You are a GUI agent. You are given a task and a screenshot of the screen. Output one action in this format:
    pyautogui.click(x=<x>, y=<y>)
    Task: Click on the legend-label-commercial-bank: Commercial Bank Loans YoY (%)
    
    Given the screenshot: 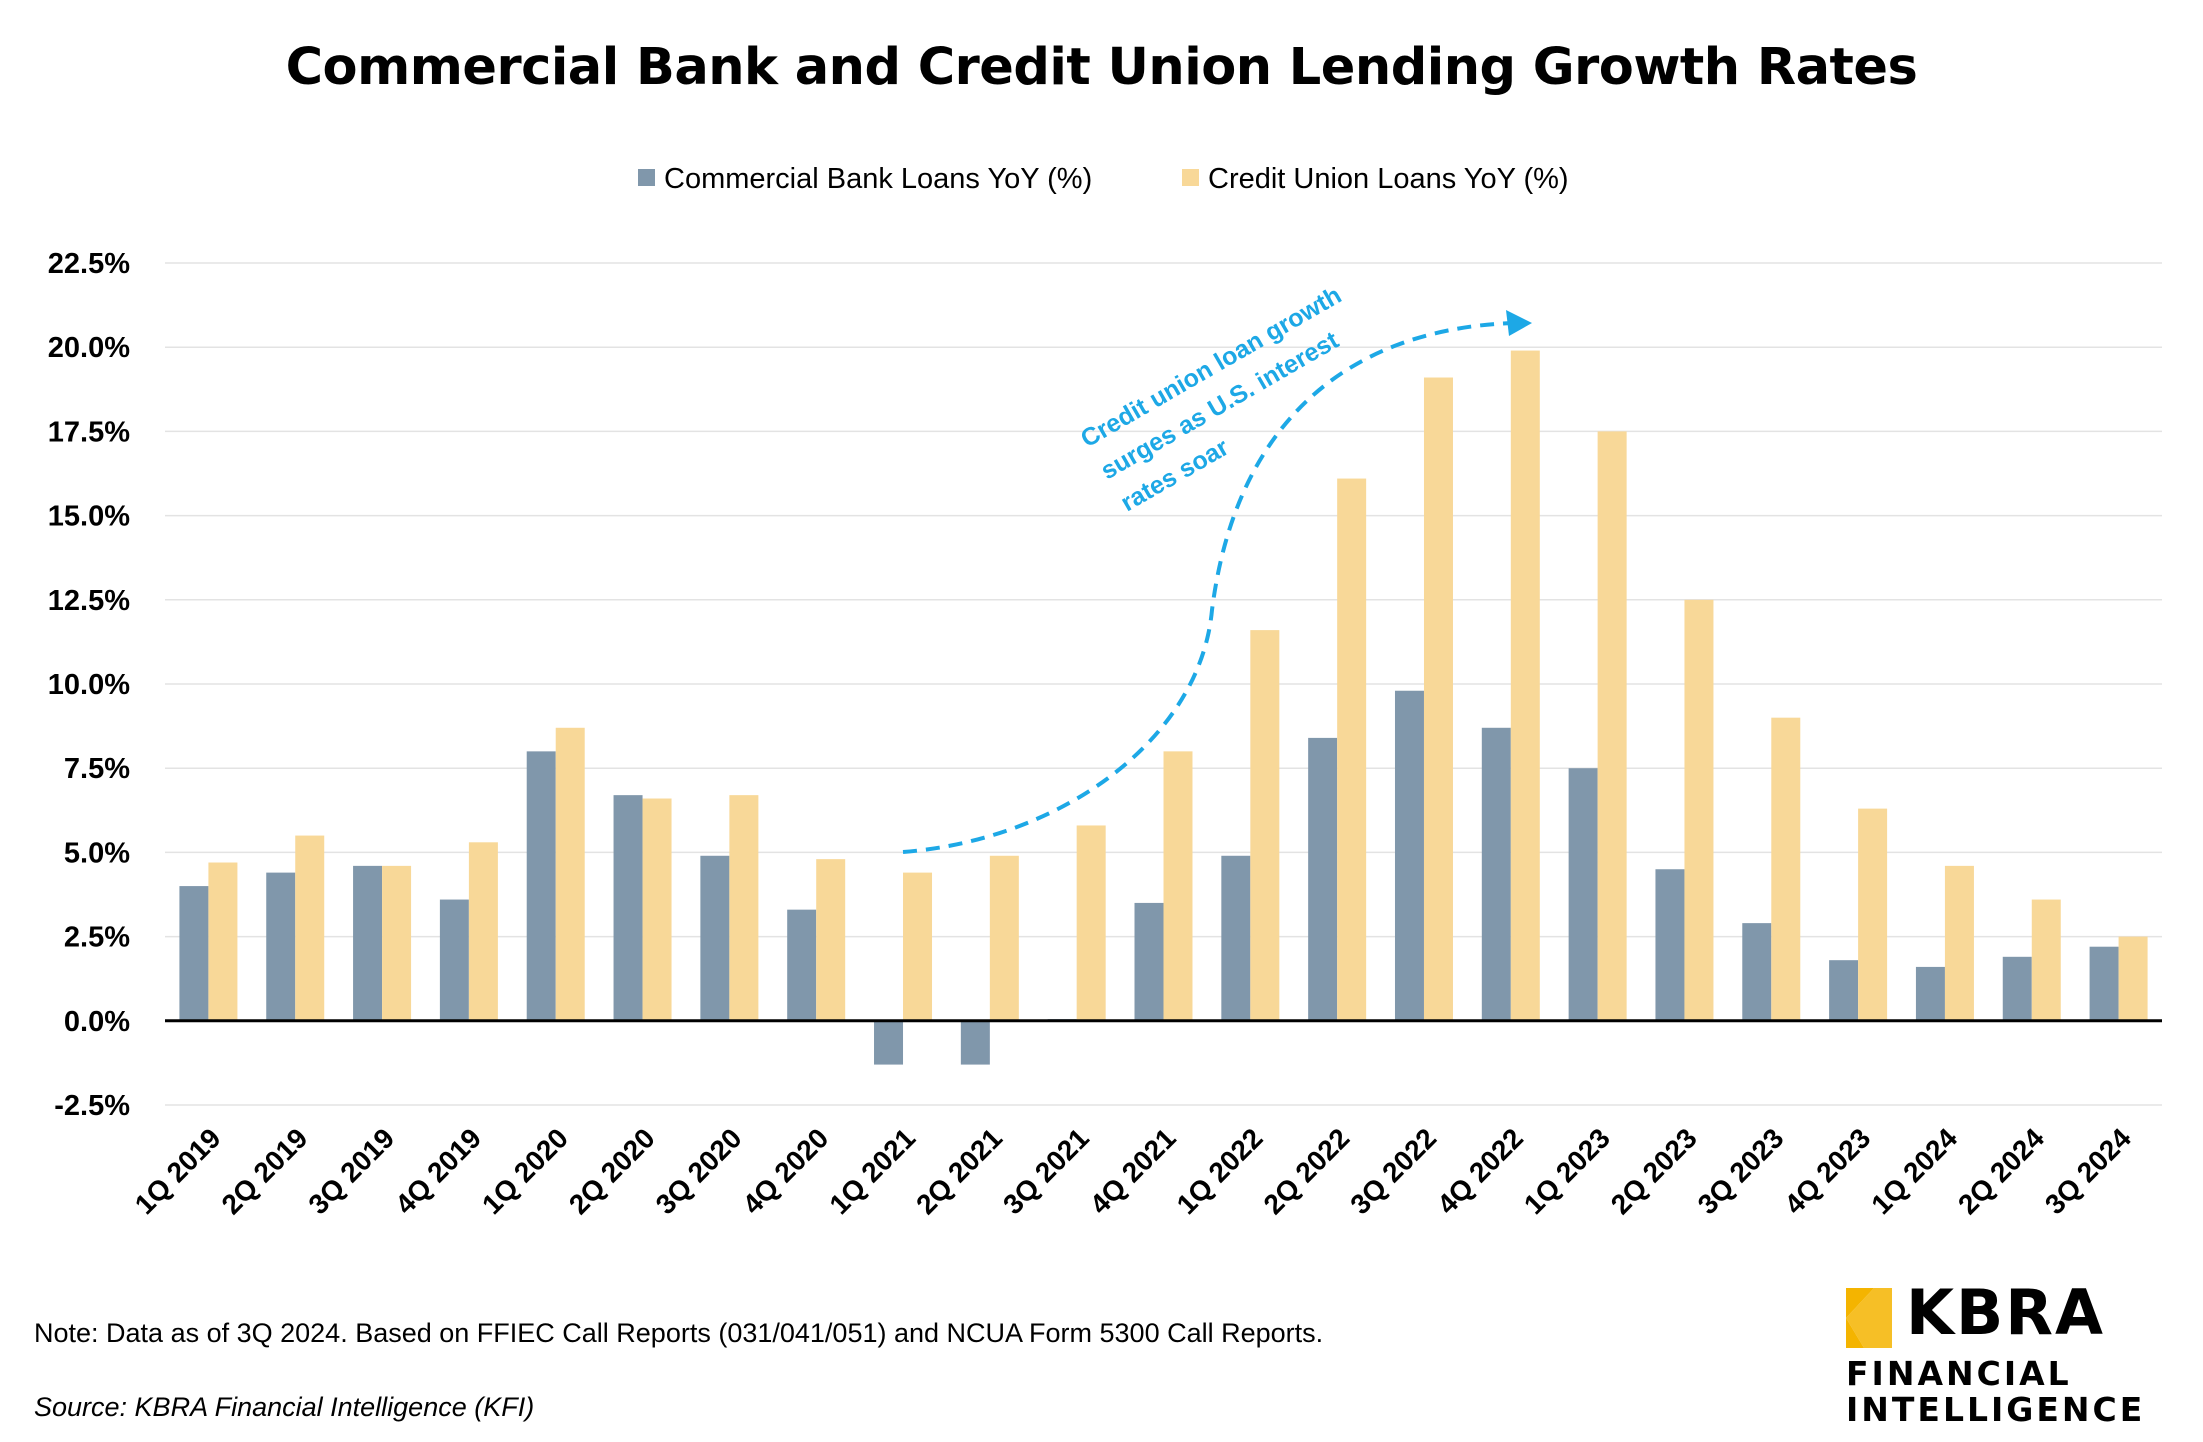 What is the action you would take?
    pyautogui.click(x=878, y=179)
    